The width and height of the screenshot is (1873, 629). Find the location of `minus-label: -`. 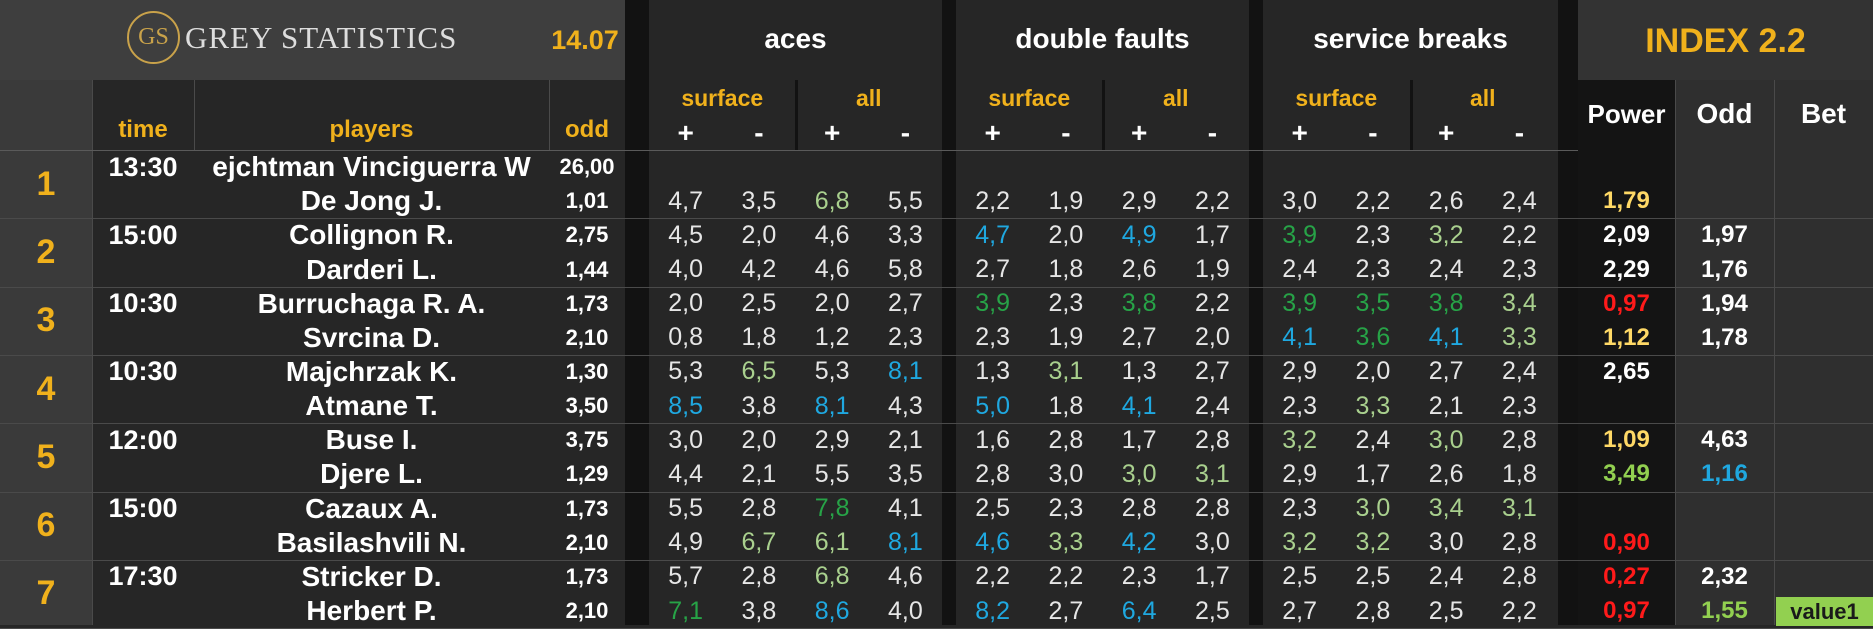

minus-label: - is located at coordinates (1066, 132).